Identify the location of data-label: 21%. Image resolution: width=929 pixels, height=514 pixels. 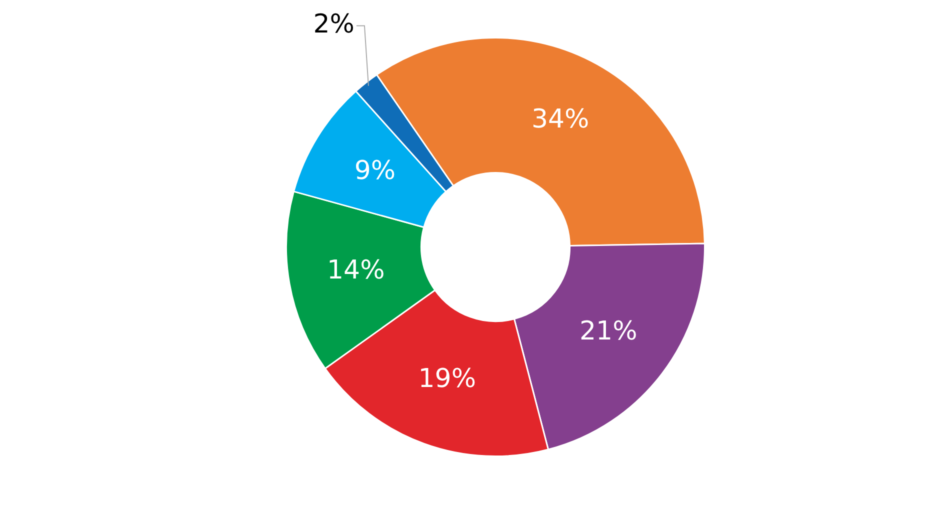
(608, 331).